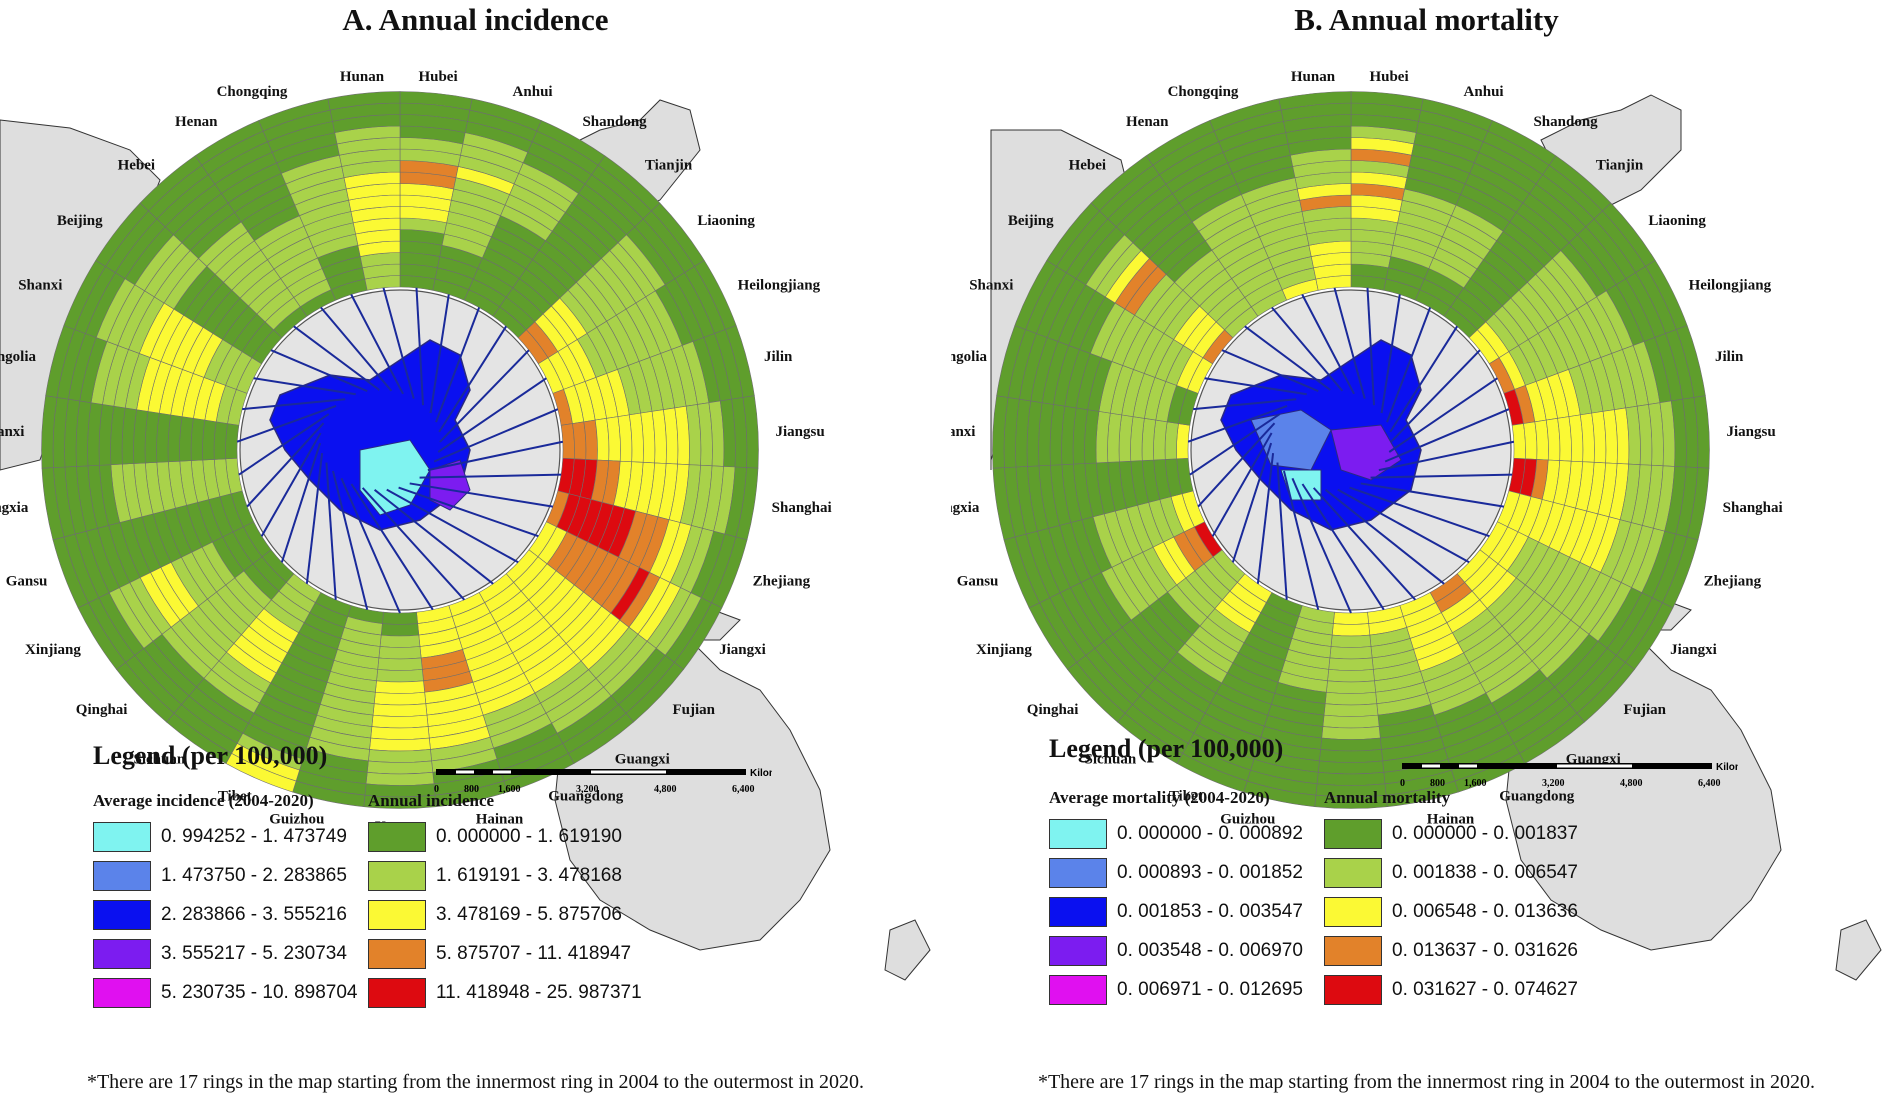 The image size is (1902, 1106). Describe the element at coordinates (1210, 911) in the screenshot. I see `legend-range: 0. 001853 - 0. 003547` at that location.